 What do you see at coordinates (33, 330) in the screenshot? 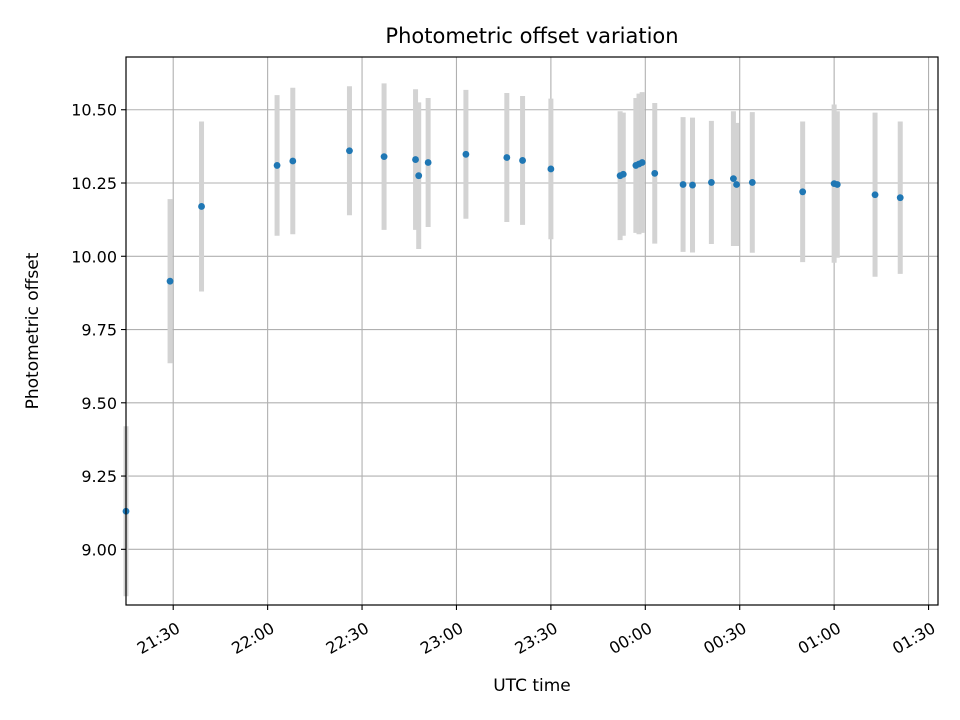
I see `y-axis-label: Photometric offset` at bounding box center [33, 330].